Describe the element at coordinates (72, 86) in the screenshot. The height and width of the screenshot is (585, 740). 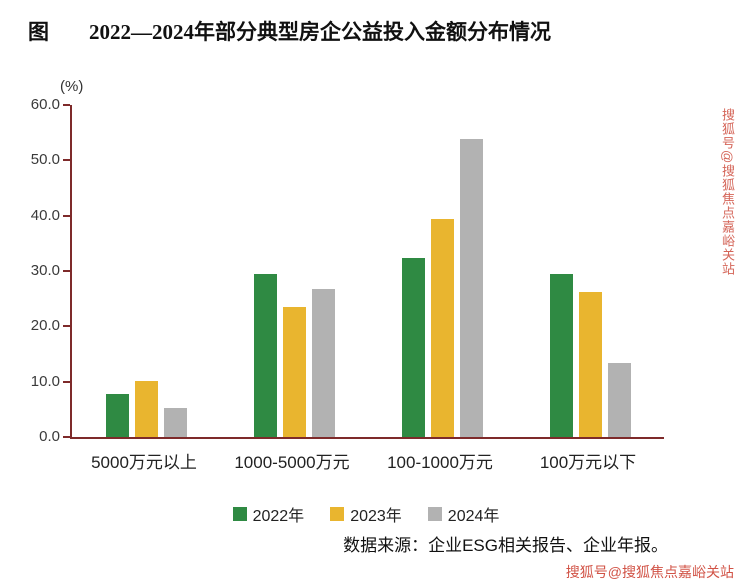
I see `y-axis-unit-label: (%)` at that location.